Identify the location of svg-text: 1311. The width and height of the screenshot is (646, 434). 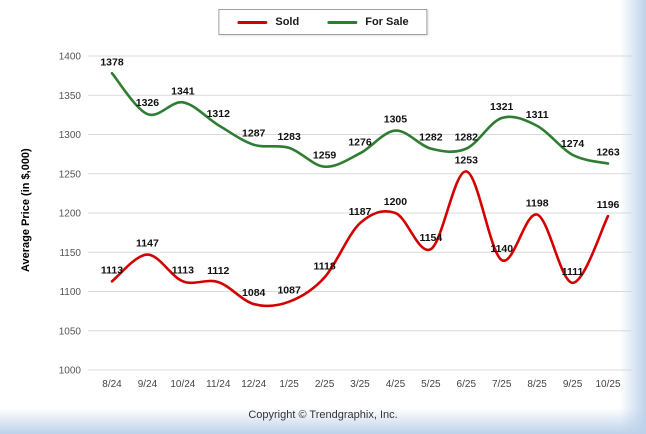
(537, 115).